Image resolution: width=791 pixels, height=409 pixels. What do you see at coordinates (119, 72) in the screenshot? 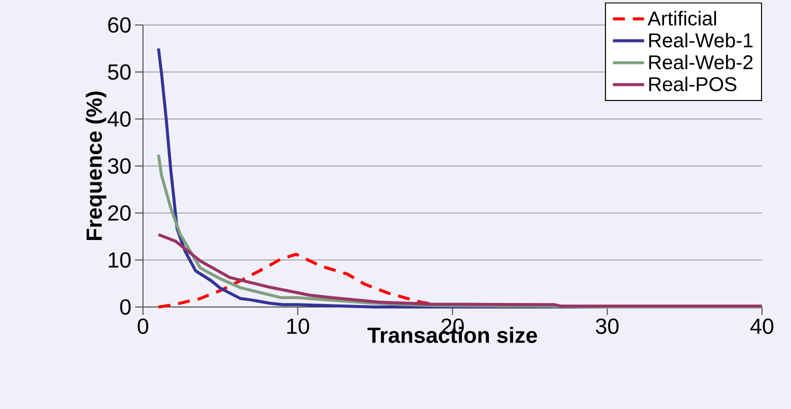
I see `y-tick-label: 50` at bounding box center [119, 72].